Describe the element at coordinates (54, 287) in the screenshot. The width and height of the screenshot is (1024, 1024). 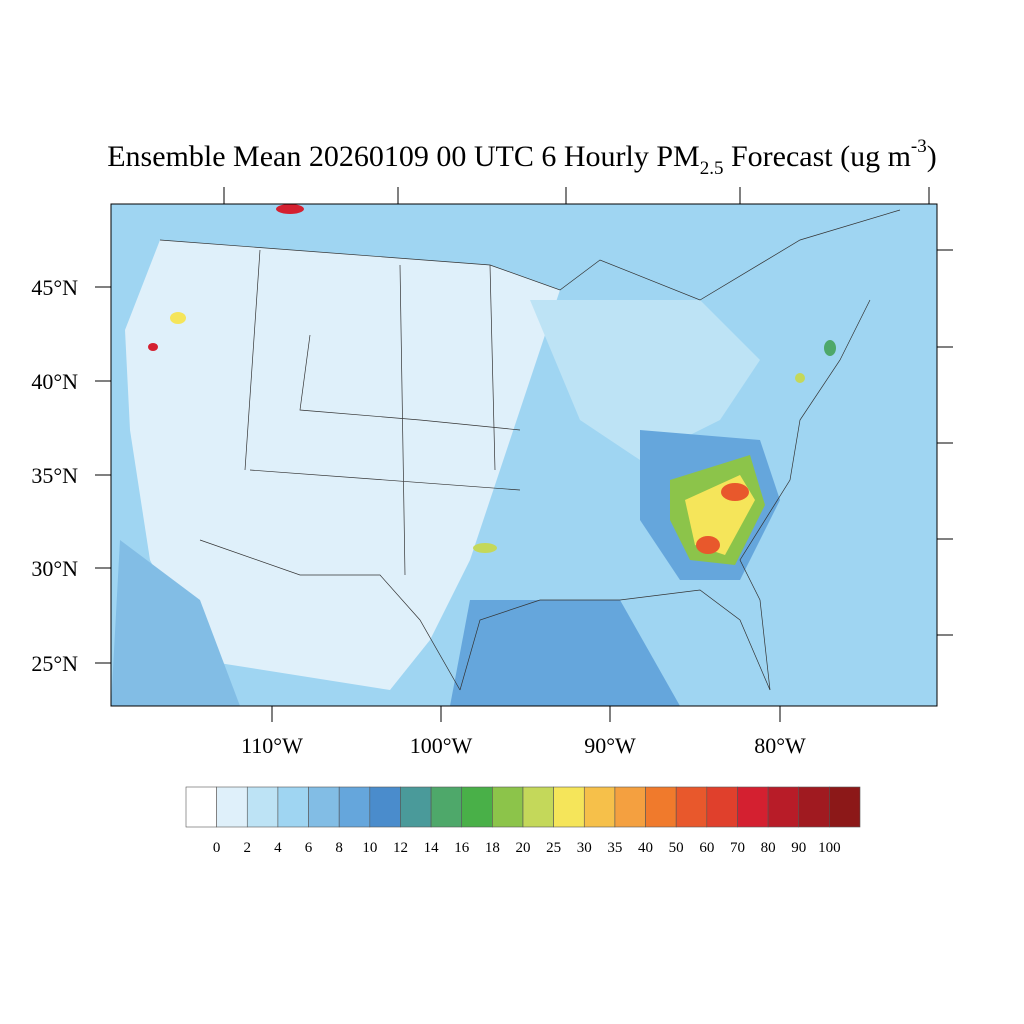
I see `lat-label: 45°N` at that location.